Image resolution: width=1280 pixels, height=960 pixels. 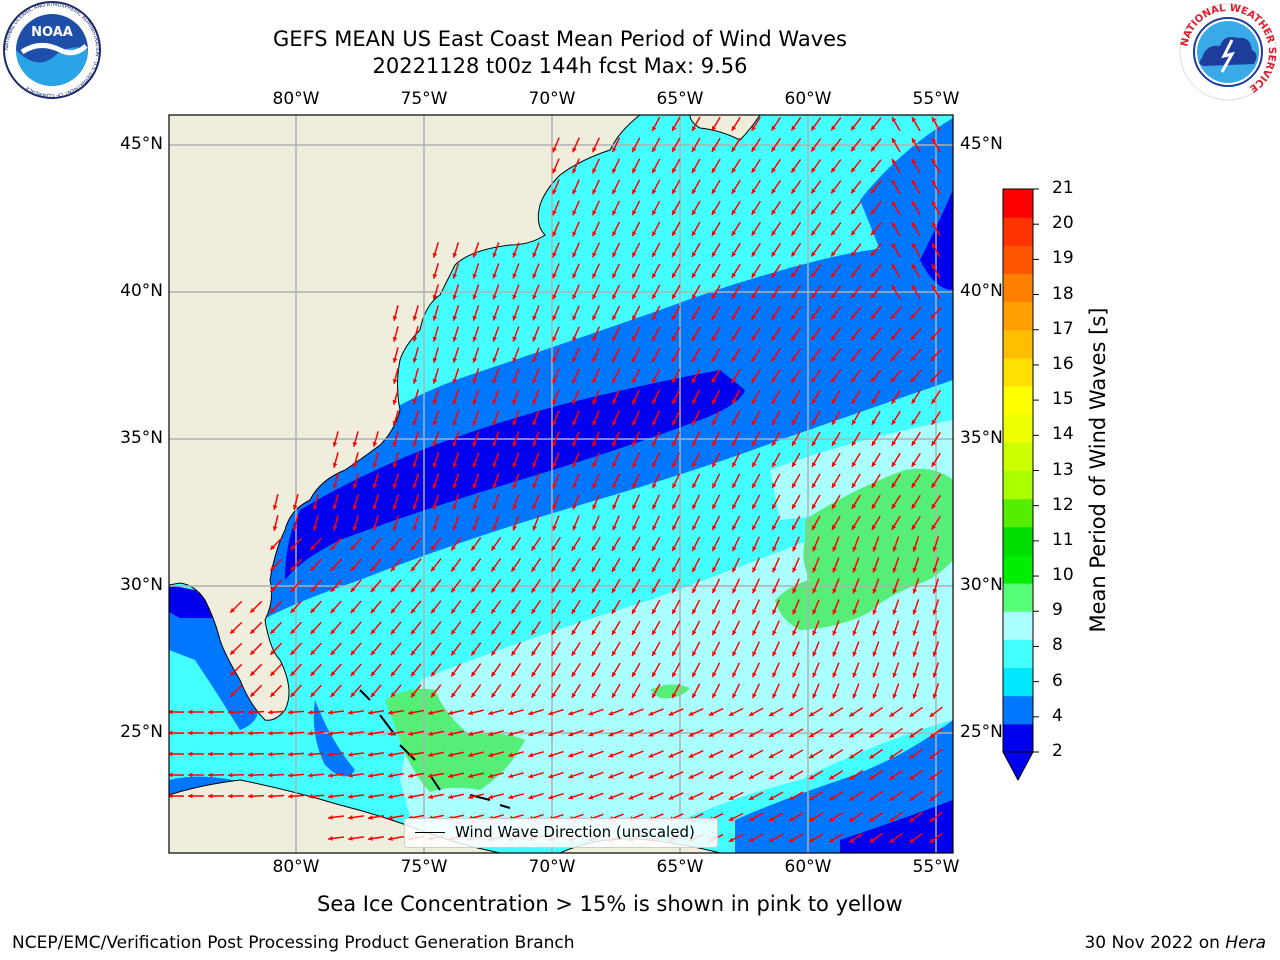 What do you see at coordinates (844, 786) in the screenshot?
I see `period-band-2-4-southeast` at bounding box center [844, 786].